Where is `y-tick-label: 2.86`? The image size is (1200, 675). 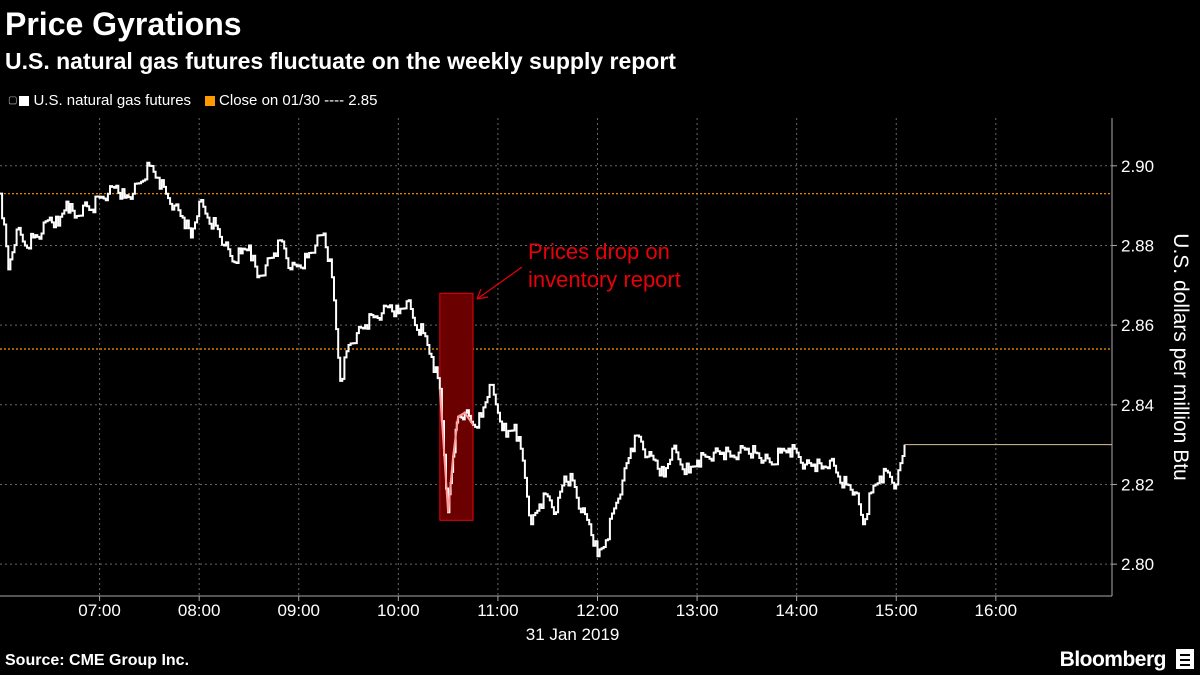
y-tick-label: 2.86 is located at coordinates (1137, 325).